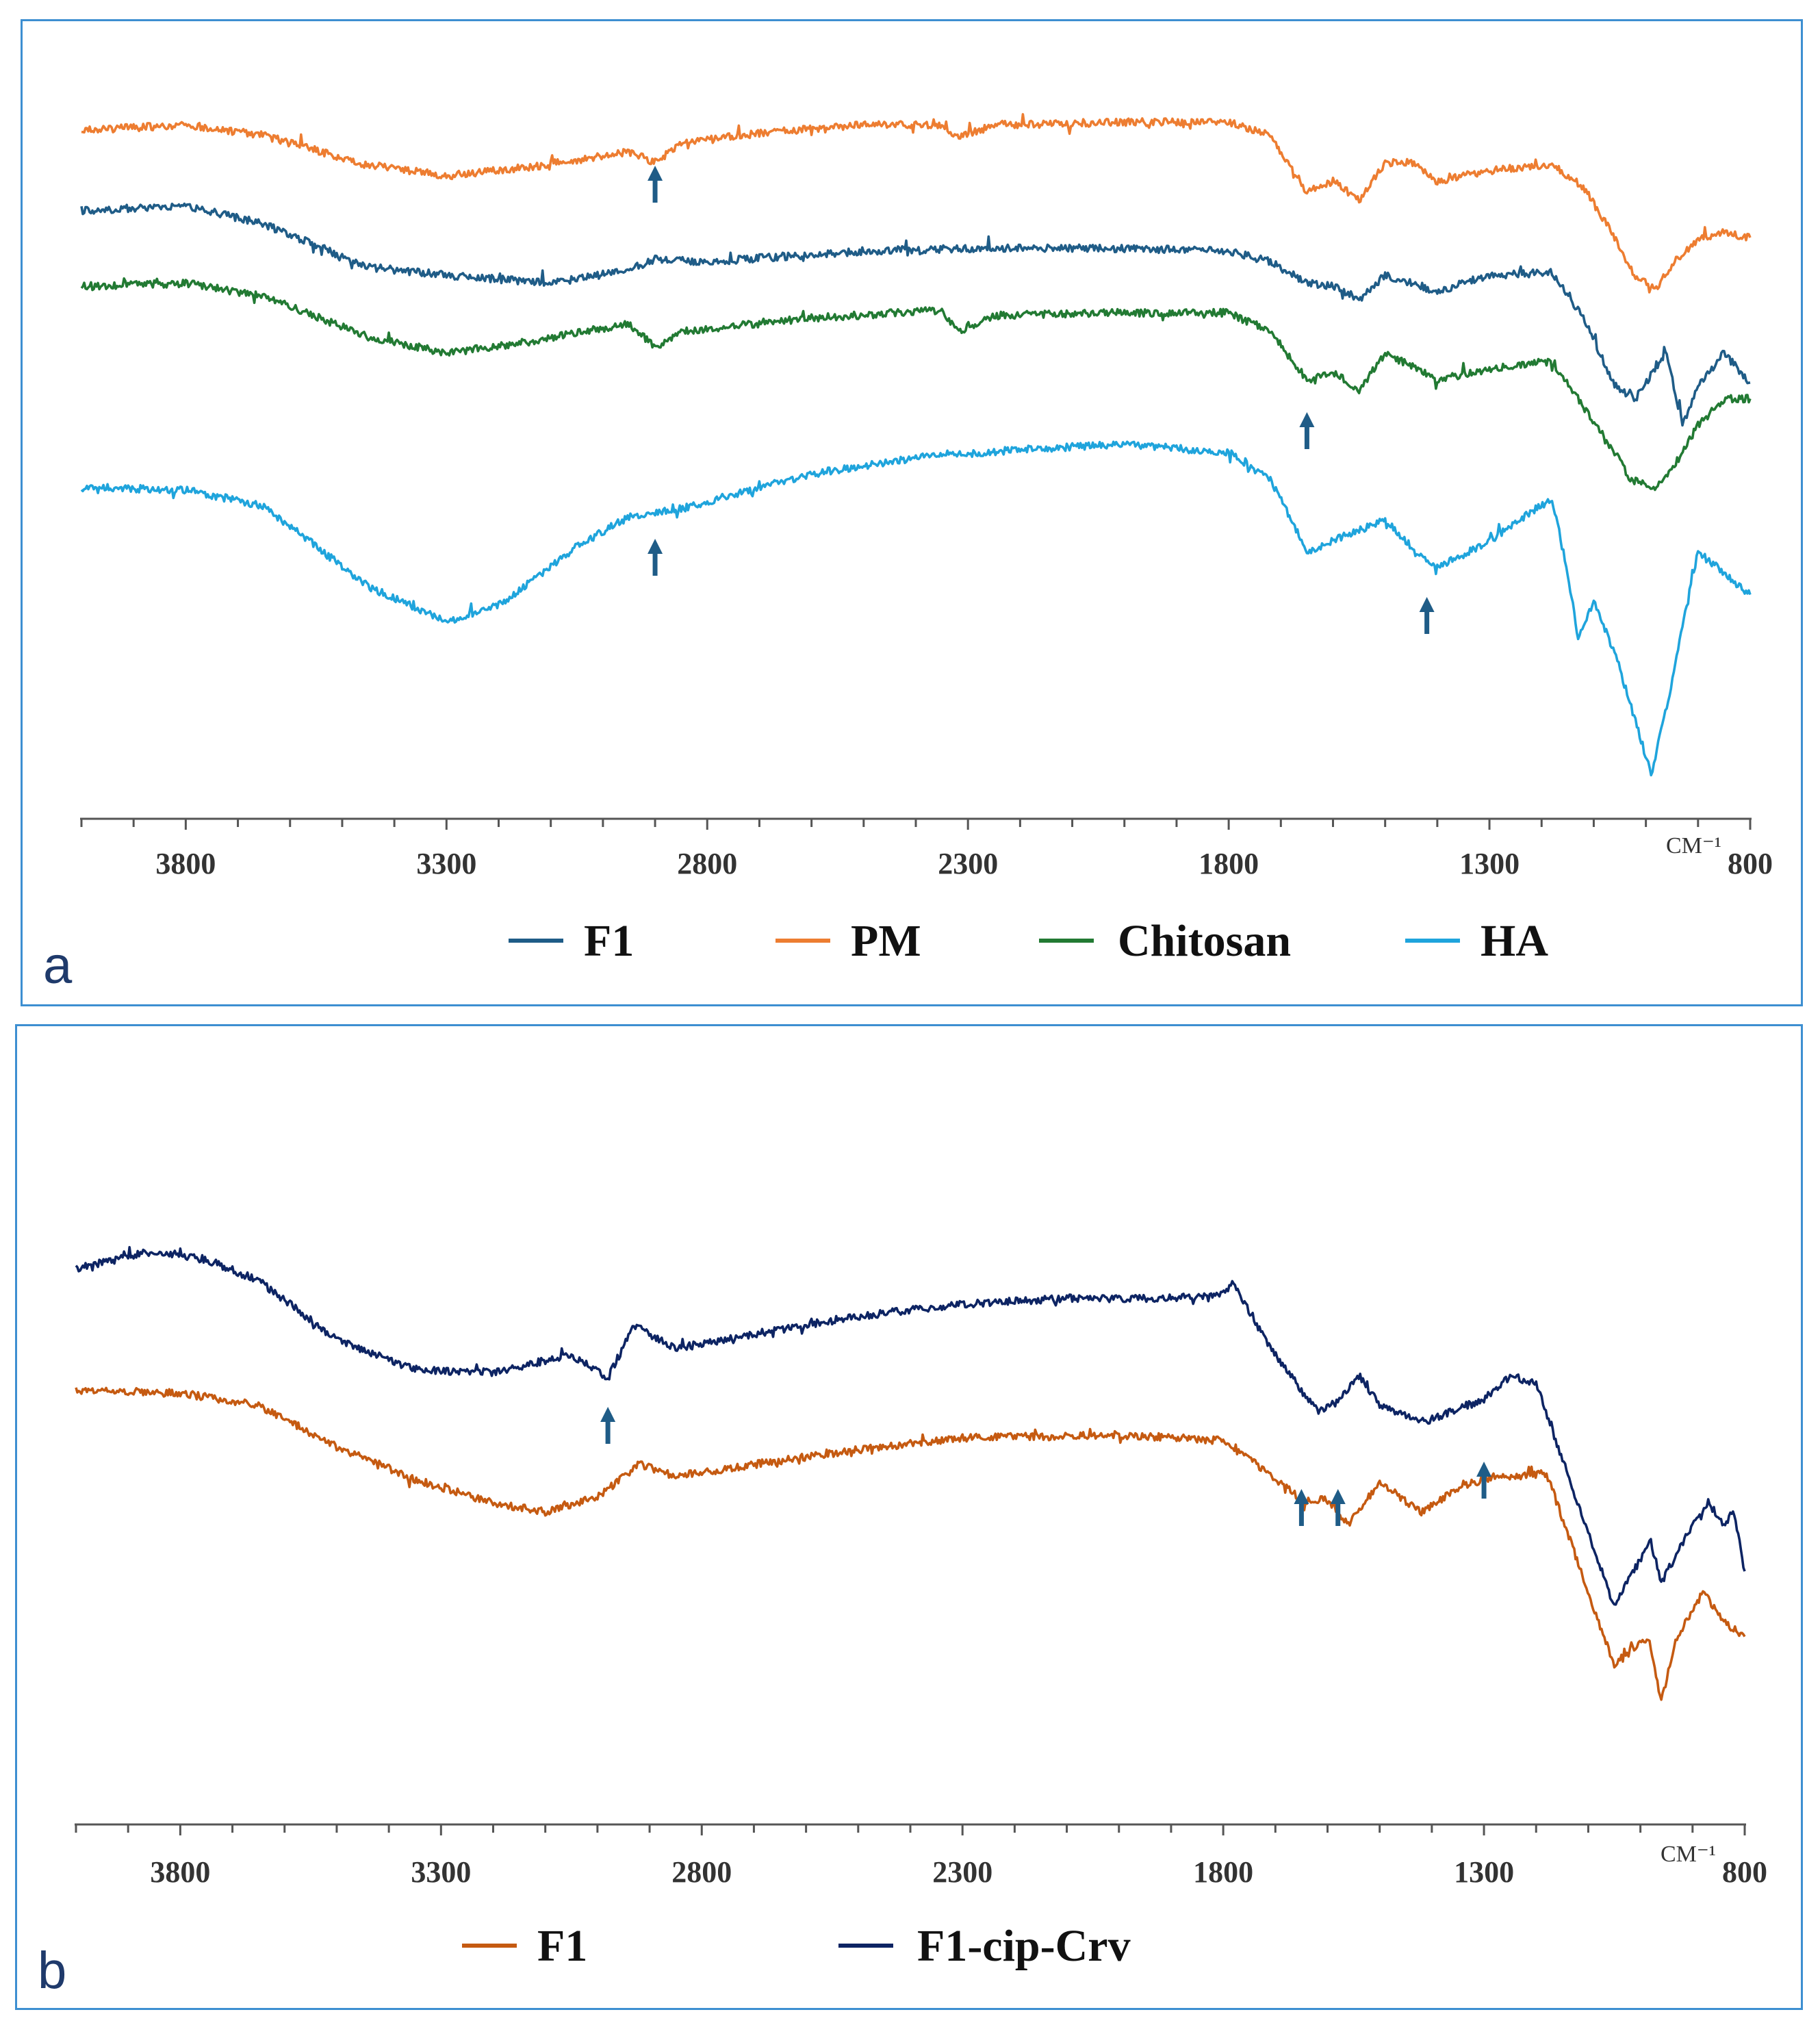  What do you see at coordinates (1204, 941) in the screenshot?
I see `legend-label-chitosan: Chitosan` at bounding box center [1204, 941].